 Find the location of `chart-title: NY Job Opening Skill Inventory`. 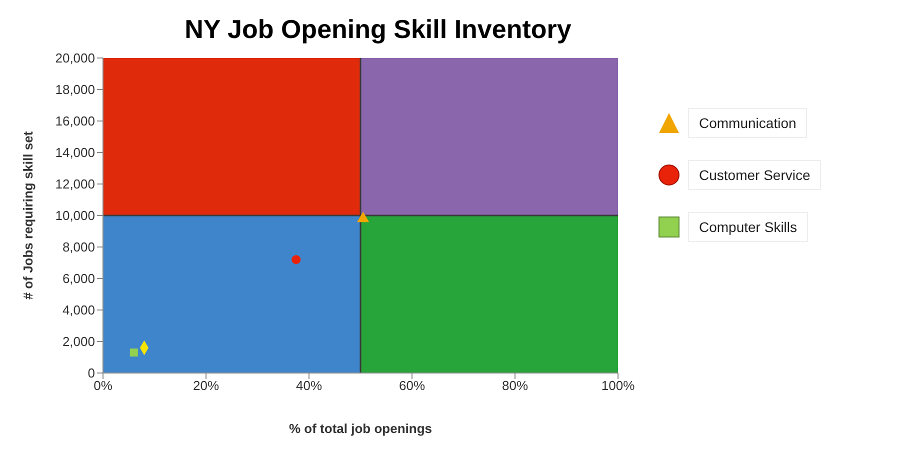

chart-title: NY Job Opening Skill Inventory is located at coordinates (378, 29).